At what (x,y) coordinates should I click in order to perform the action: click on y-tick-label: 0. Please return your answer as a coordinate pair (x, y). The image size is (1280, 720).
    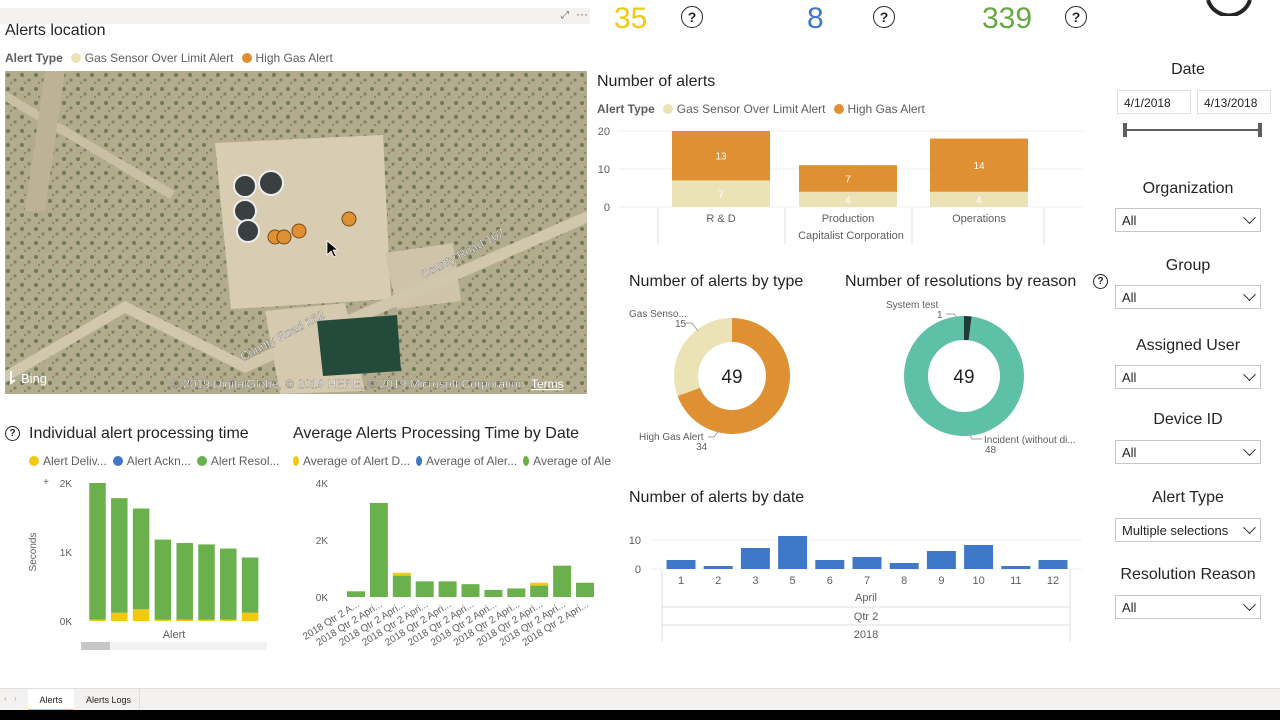
    Looking at the image, I should click on (607, 208).